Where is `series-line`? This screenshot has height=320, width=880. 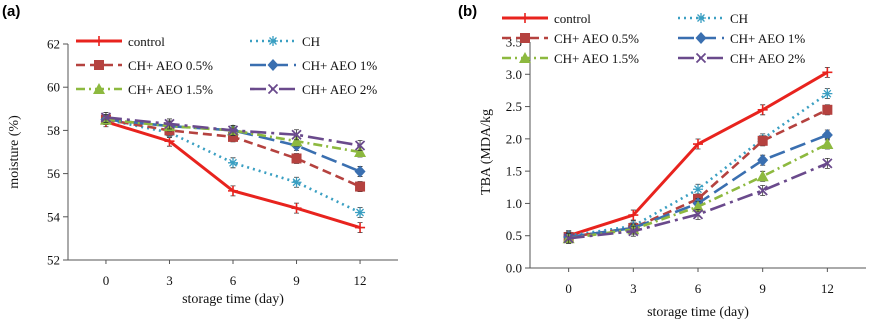
series-line is located at coordinates (233, 166).